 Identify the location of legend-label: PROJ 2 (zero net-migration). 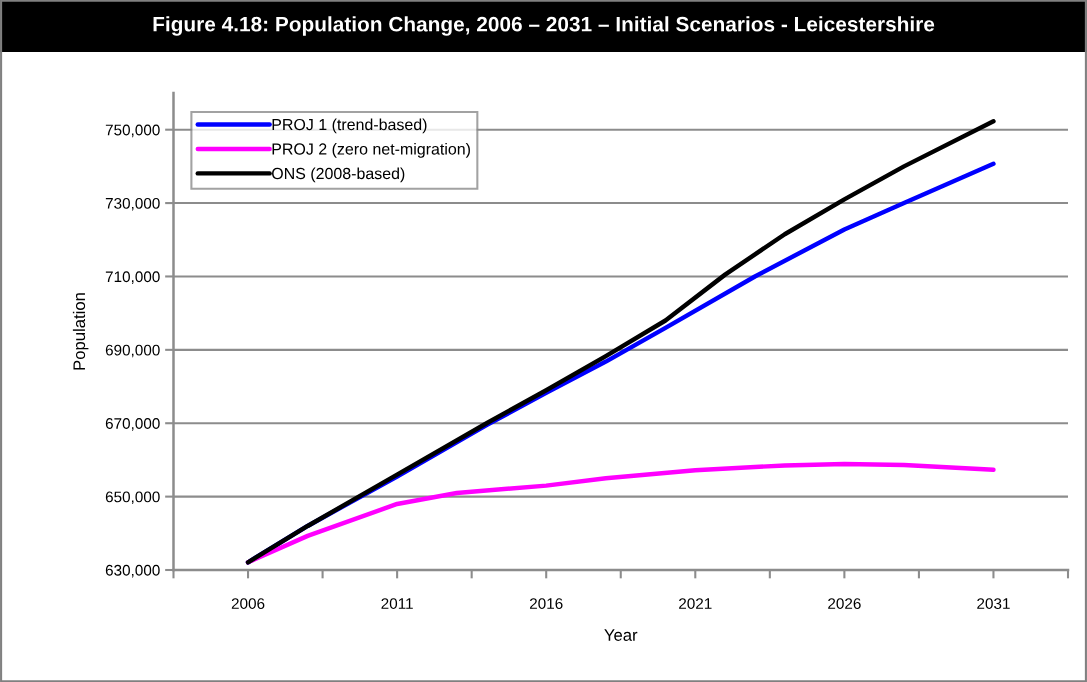
(371, 150).